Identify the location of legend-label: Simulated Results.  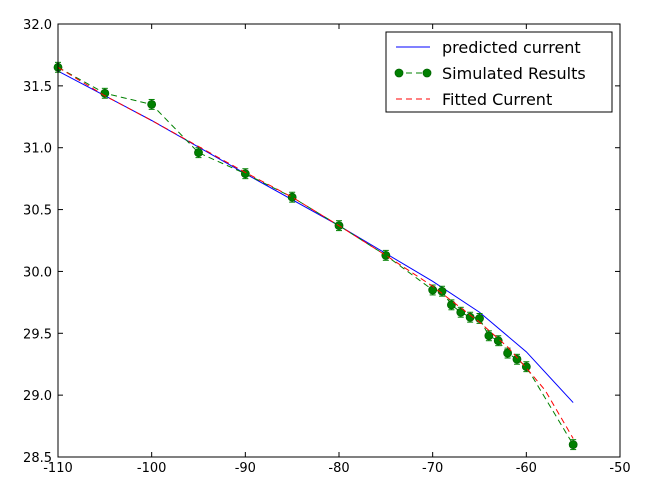
(514, 73).